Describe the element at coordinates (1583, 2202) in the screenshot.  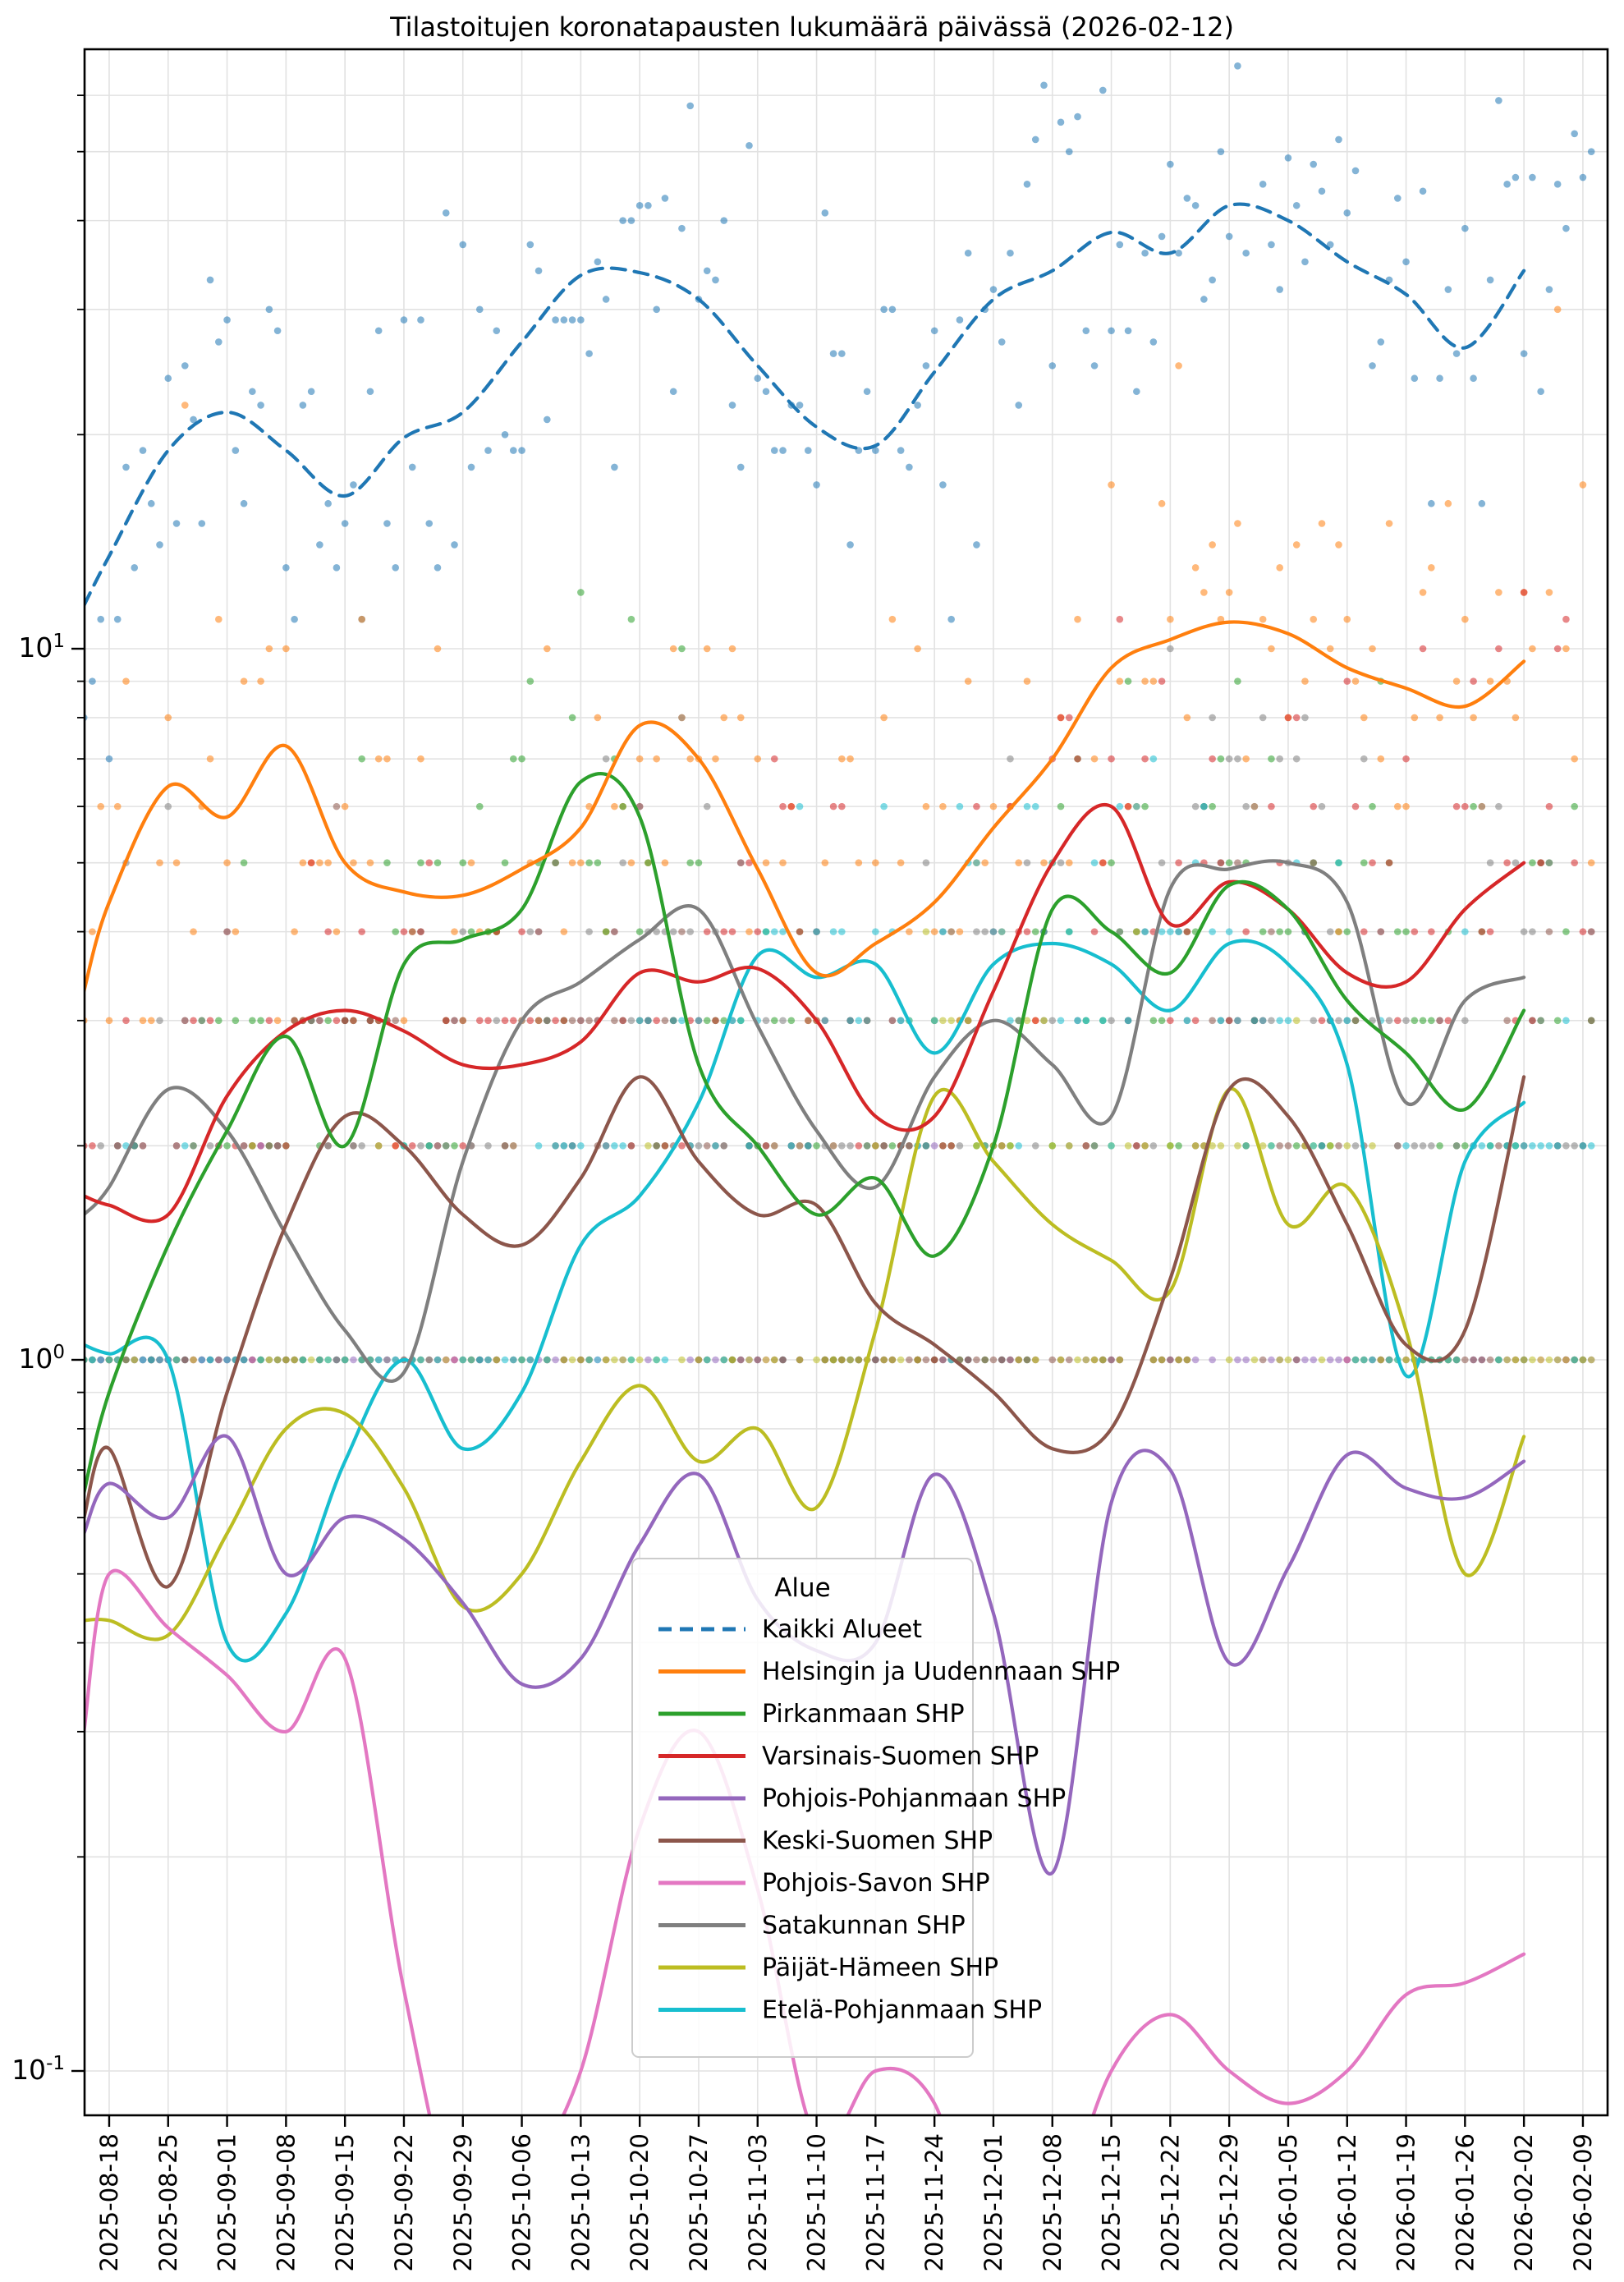
I see `x-tick-label: 2026-02-09` at that location.